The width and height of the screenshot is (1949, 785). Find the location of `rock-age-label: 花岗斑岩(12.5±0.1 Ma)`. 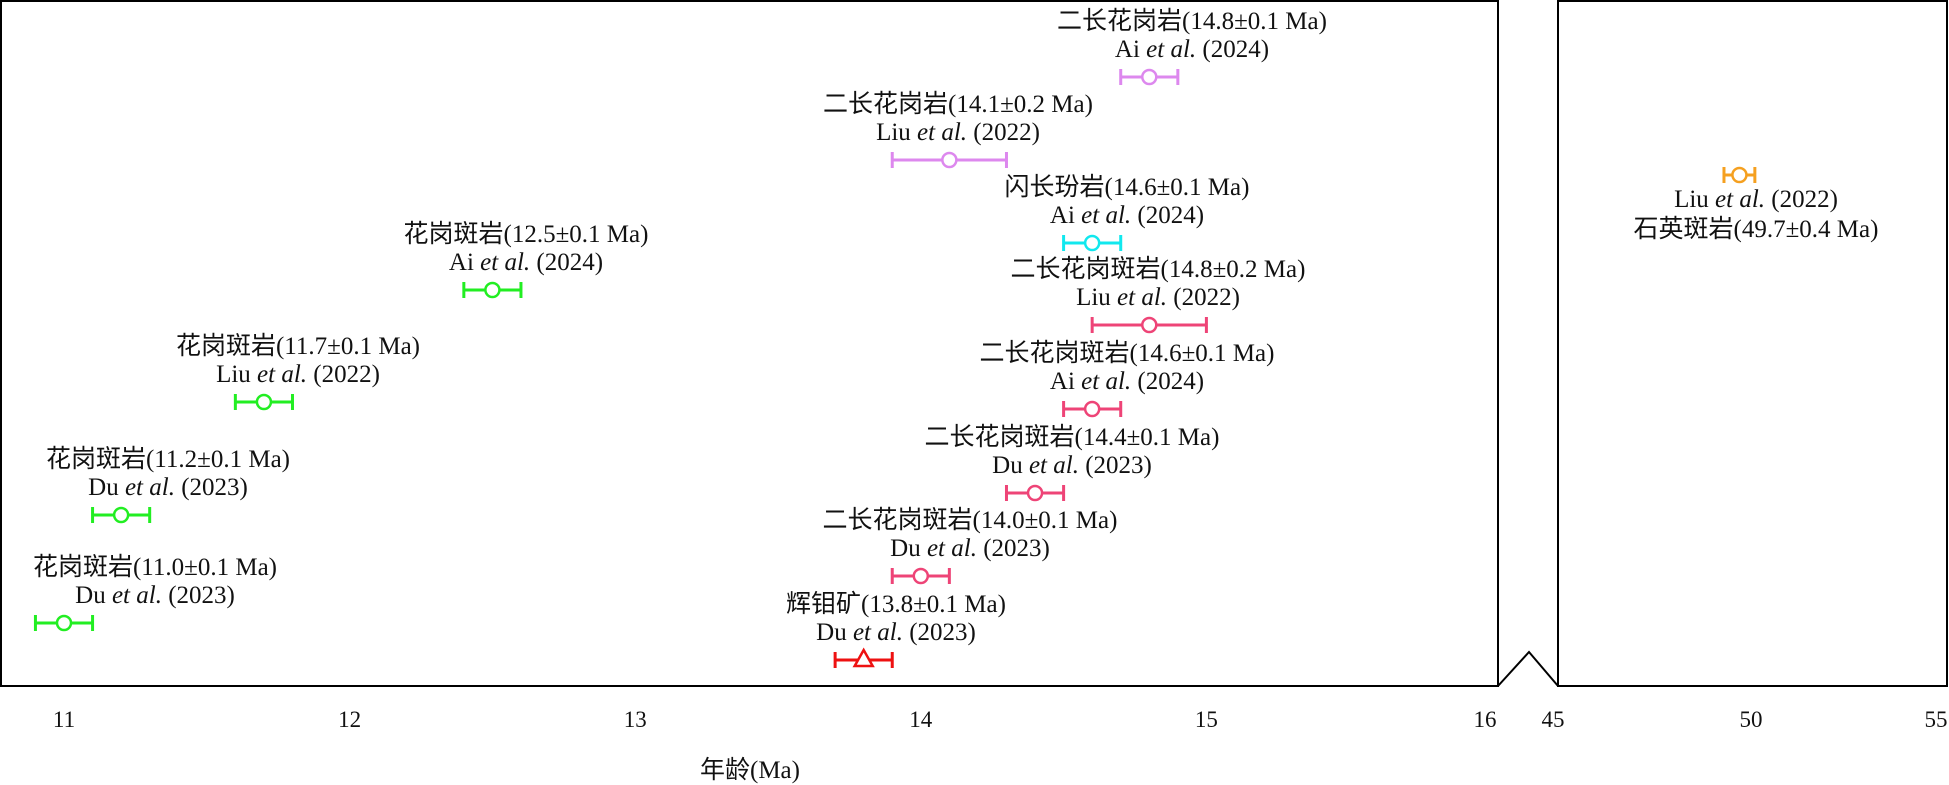

rock-age-label: 花岗斑岩(12.5±0.1 Ma) is located at coordinates (526, 234).